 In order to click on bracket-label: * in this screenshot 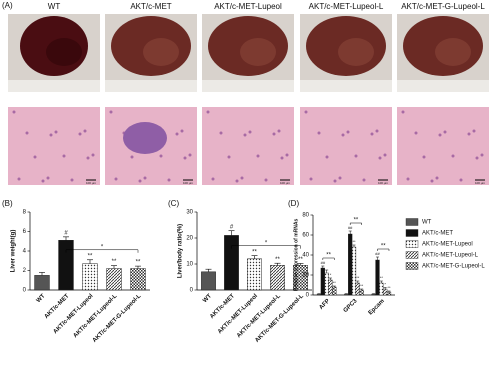, I will do `click(266, 243)`.